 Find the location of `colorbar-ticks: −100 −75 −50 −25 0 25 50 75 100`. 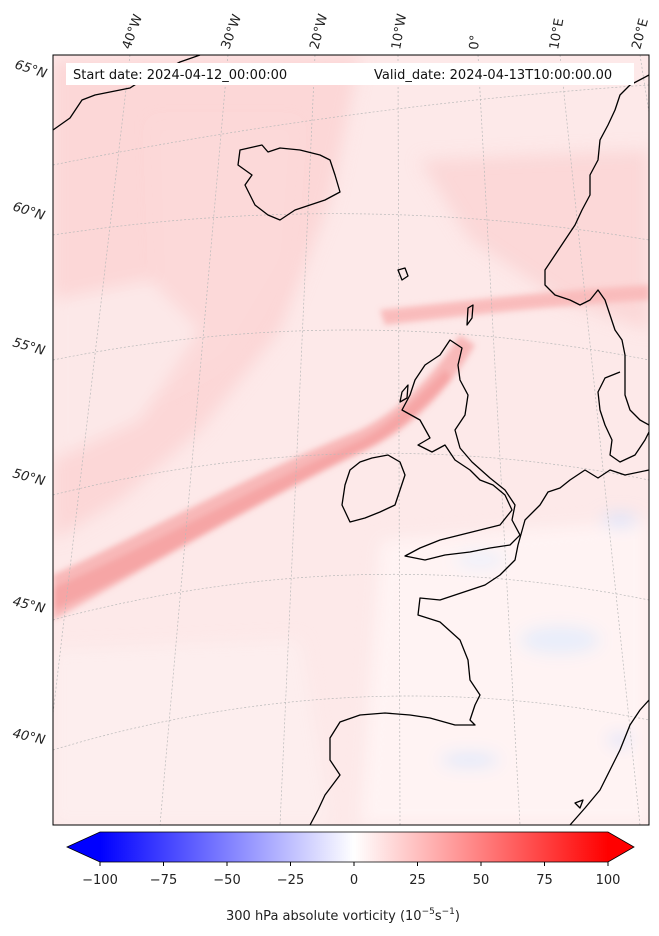

colorbar-ticks: −100 −75 −50 −25 0 25 50 75 100 is located at coordinates (351, 875).